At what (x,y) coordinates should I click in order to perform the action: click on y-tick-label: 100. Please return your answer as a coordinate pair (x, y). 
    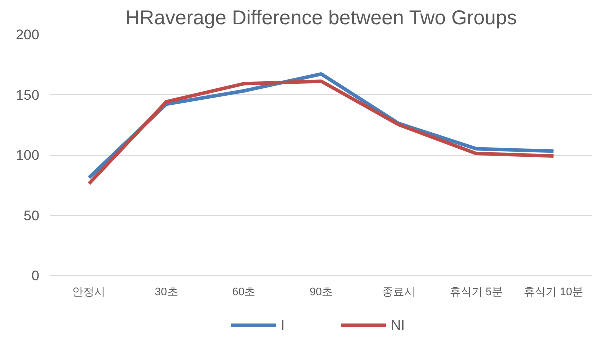
    Looking at the image, I should click on (28, 155).